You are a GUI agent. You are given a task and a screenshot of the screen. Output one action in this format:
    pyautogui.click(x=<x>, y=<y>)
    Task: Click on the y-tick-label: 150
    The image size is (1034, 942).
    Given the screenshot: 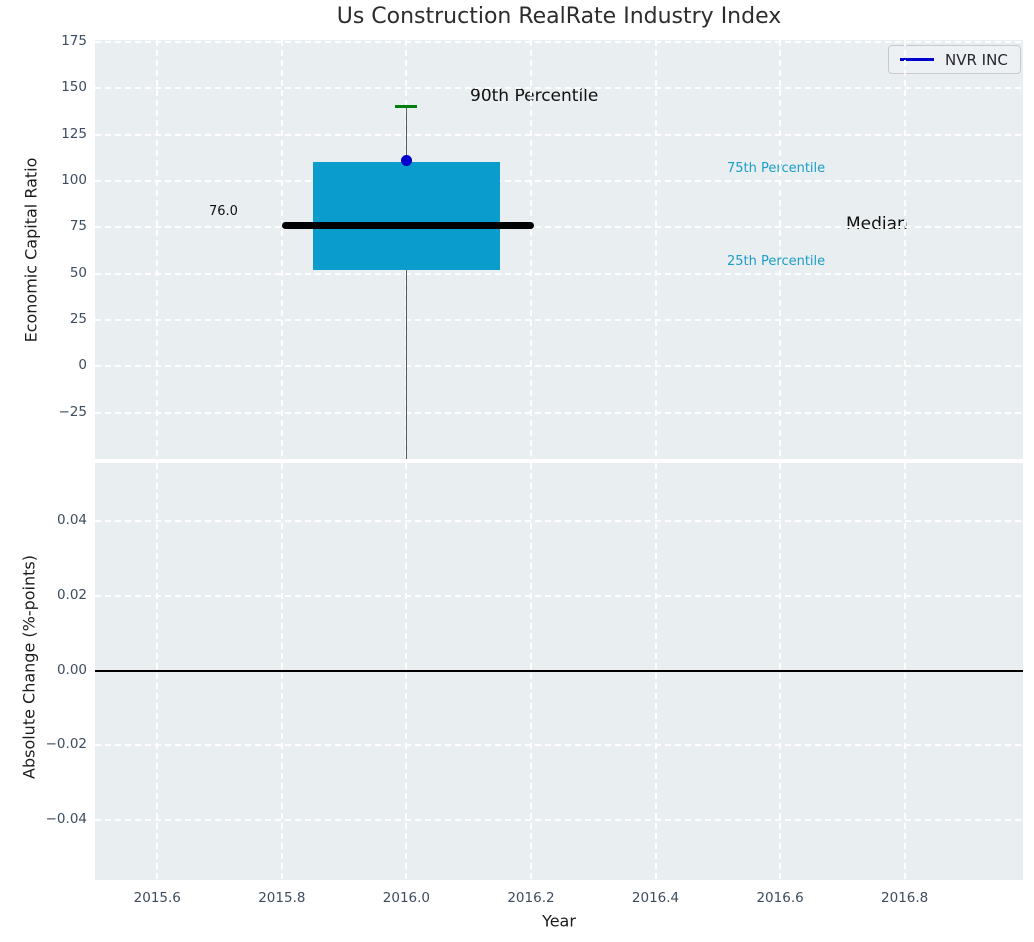 What is the action you would take?
    pyautogui.click(x=74, y=87)
    